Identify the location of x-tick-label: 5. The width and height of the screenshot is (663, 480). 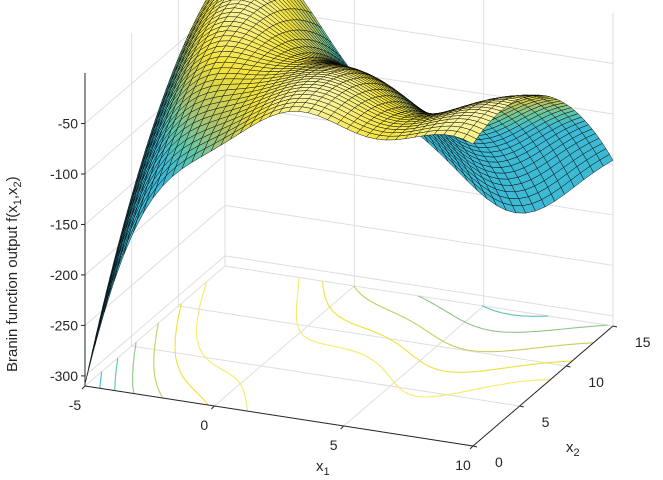
(334, 445).